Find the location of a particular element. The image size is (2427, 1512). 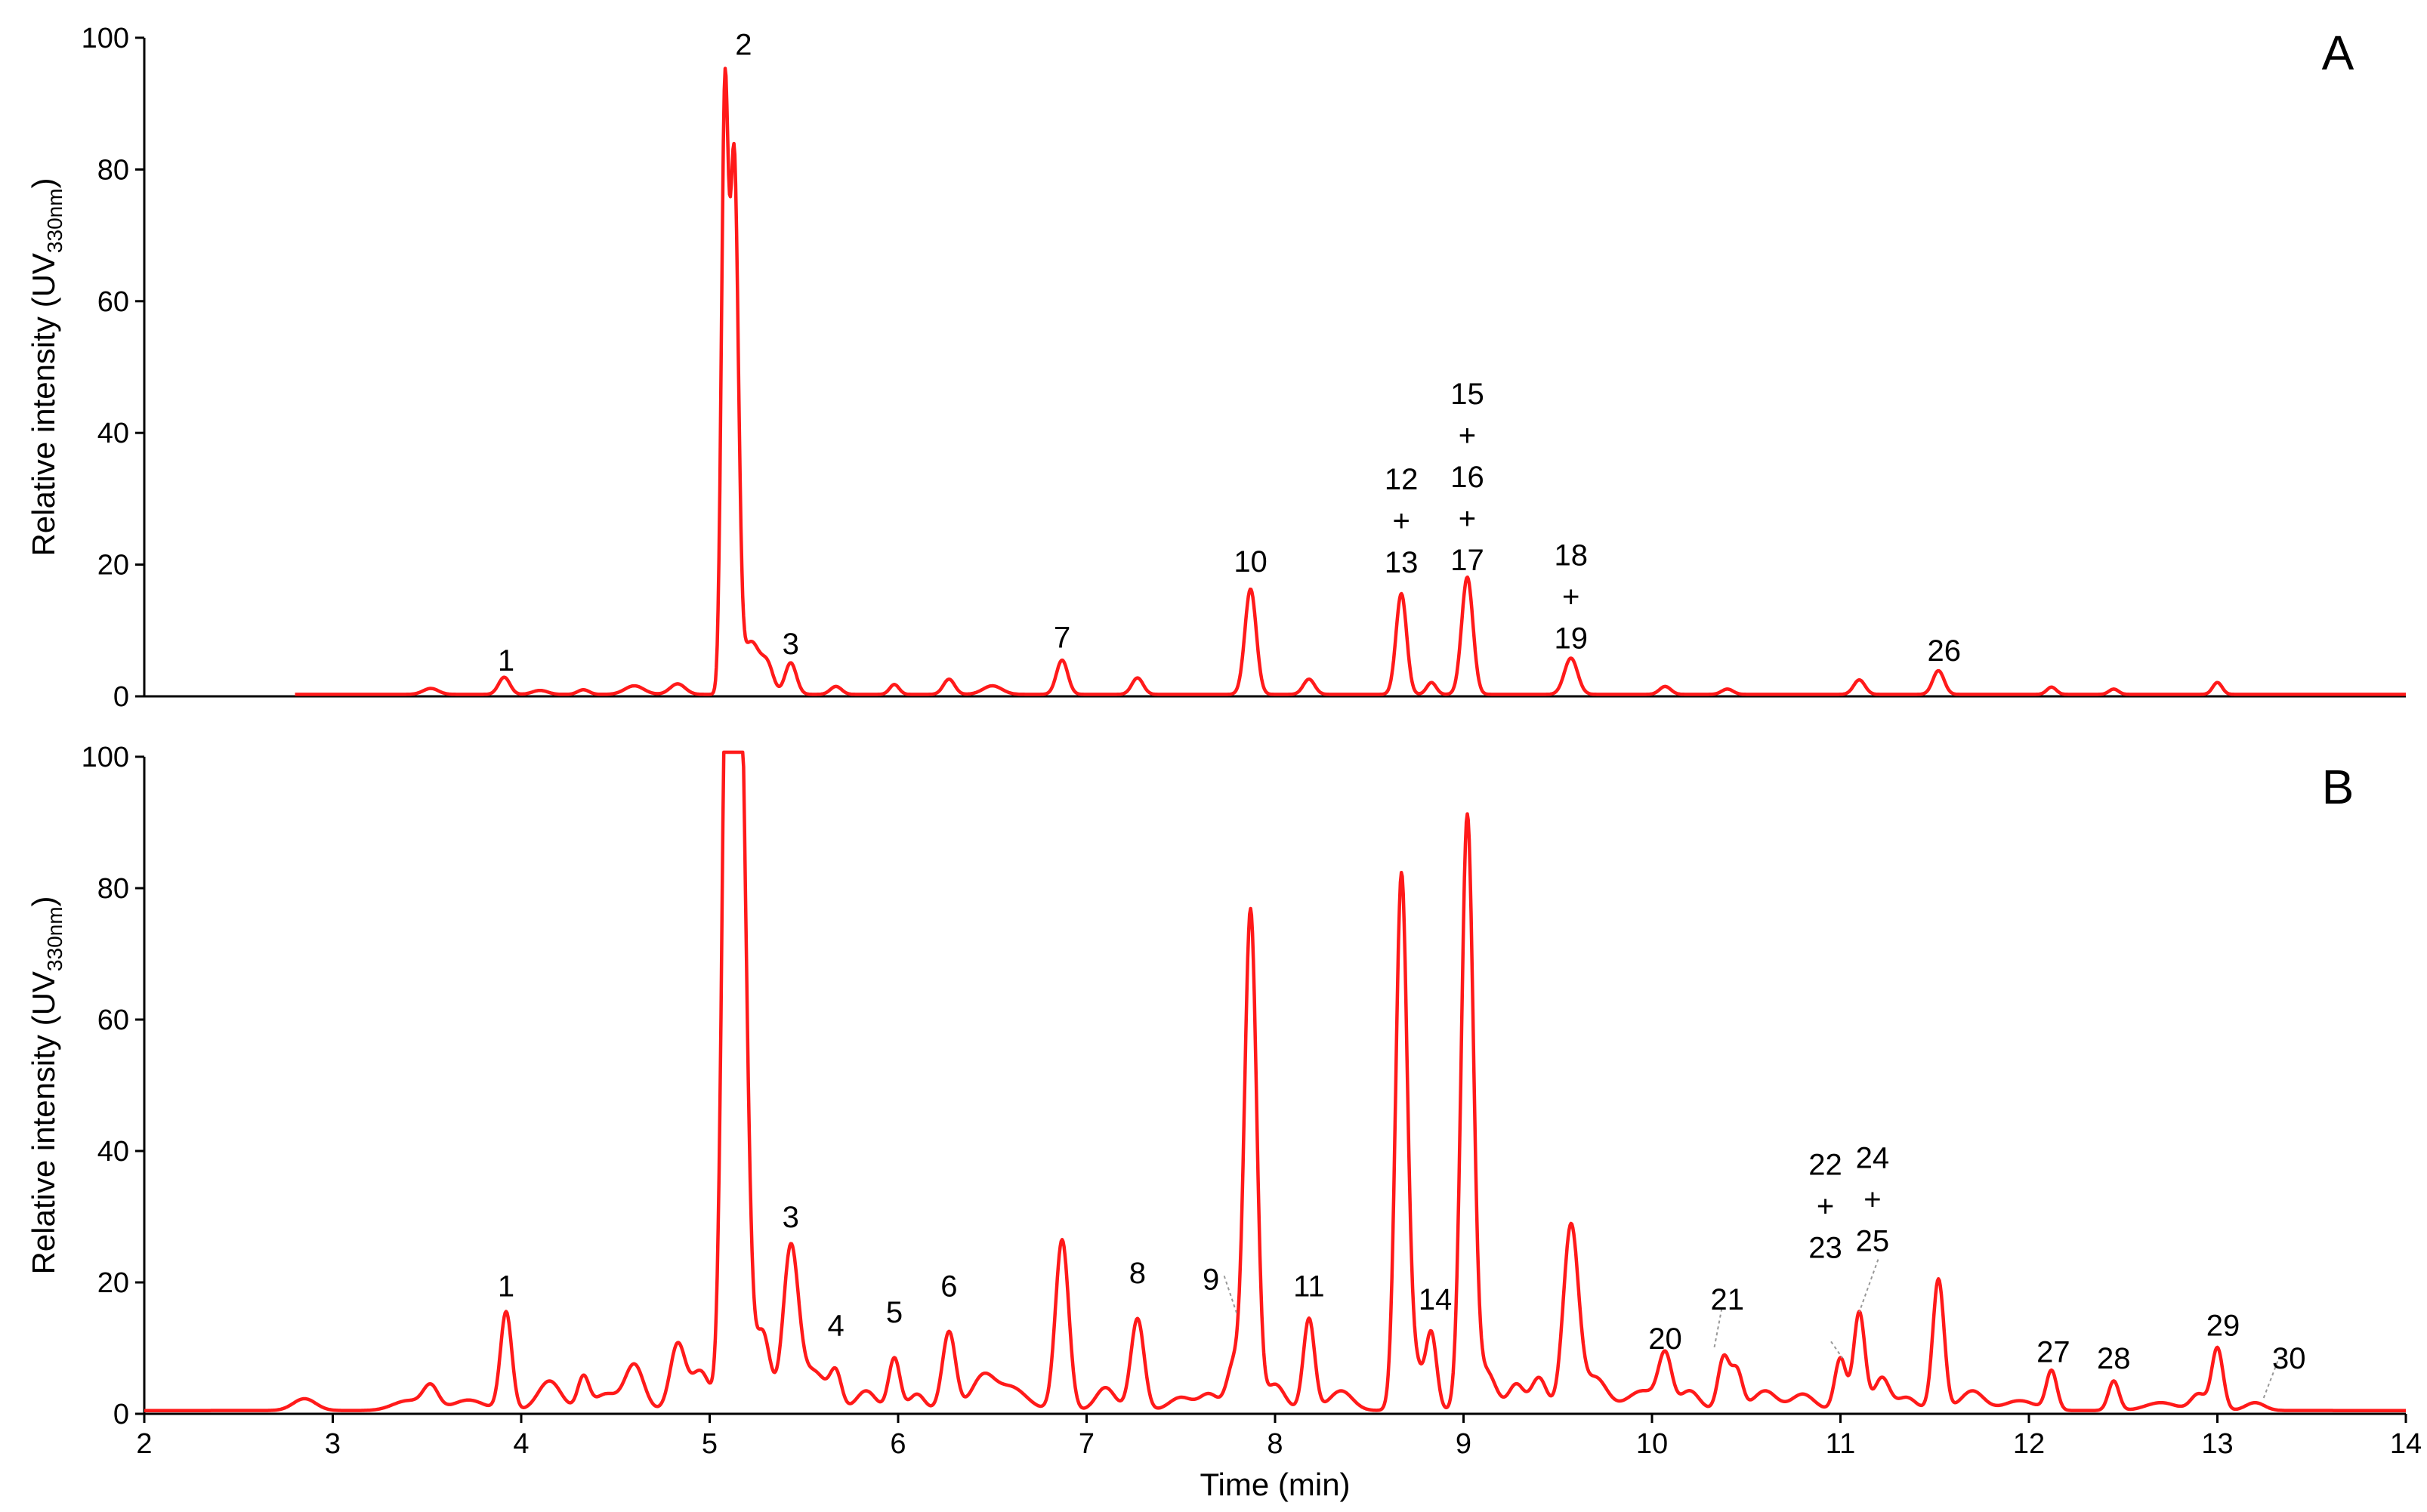

x-tick-label: 7 is located at coordinates (1087, 1444).